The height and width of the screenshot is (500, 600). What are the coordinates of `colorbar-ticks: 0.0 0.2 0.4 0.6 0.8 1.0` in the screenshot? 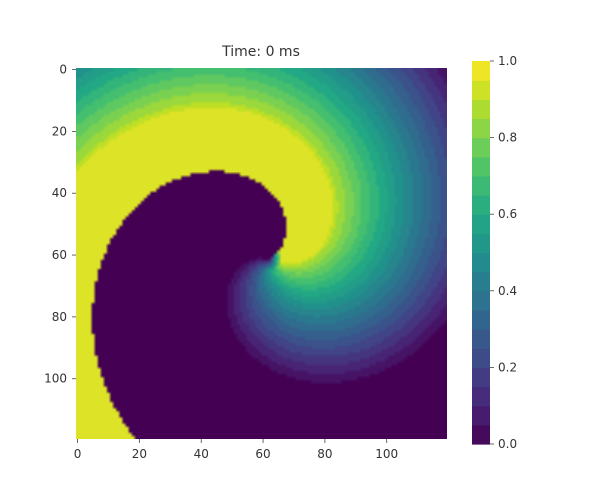 It's located at (503, 252).